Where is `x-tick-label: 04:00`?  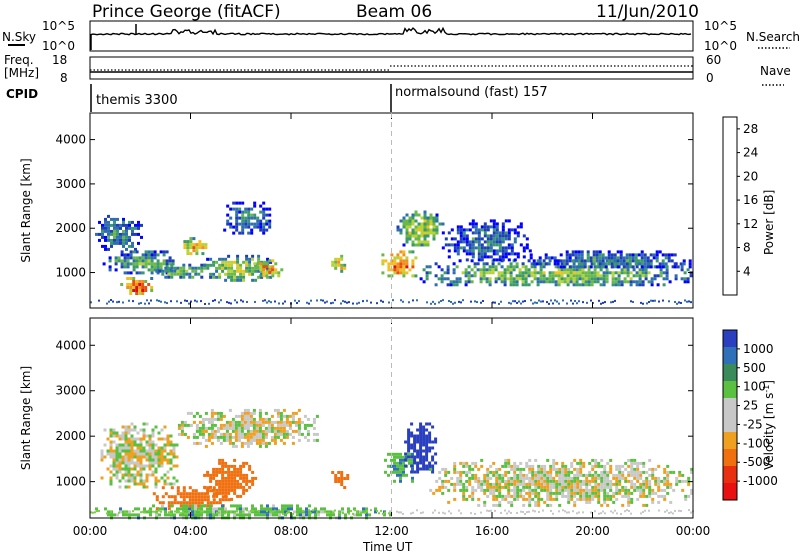
x-tick-label: 04:00 is located at coordinates (190, 531).